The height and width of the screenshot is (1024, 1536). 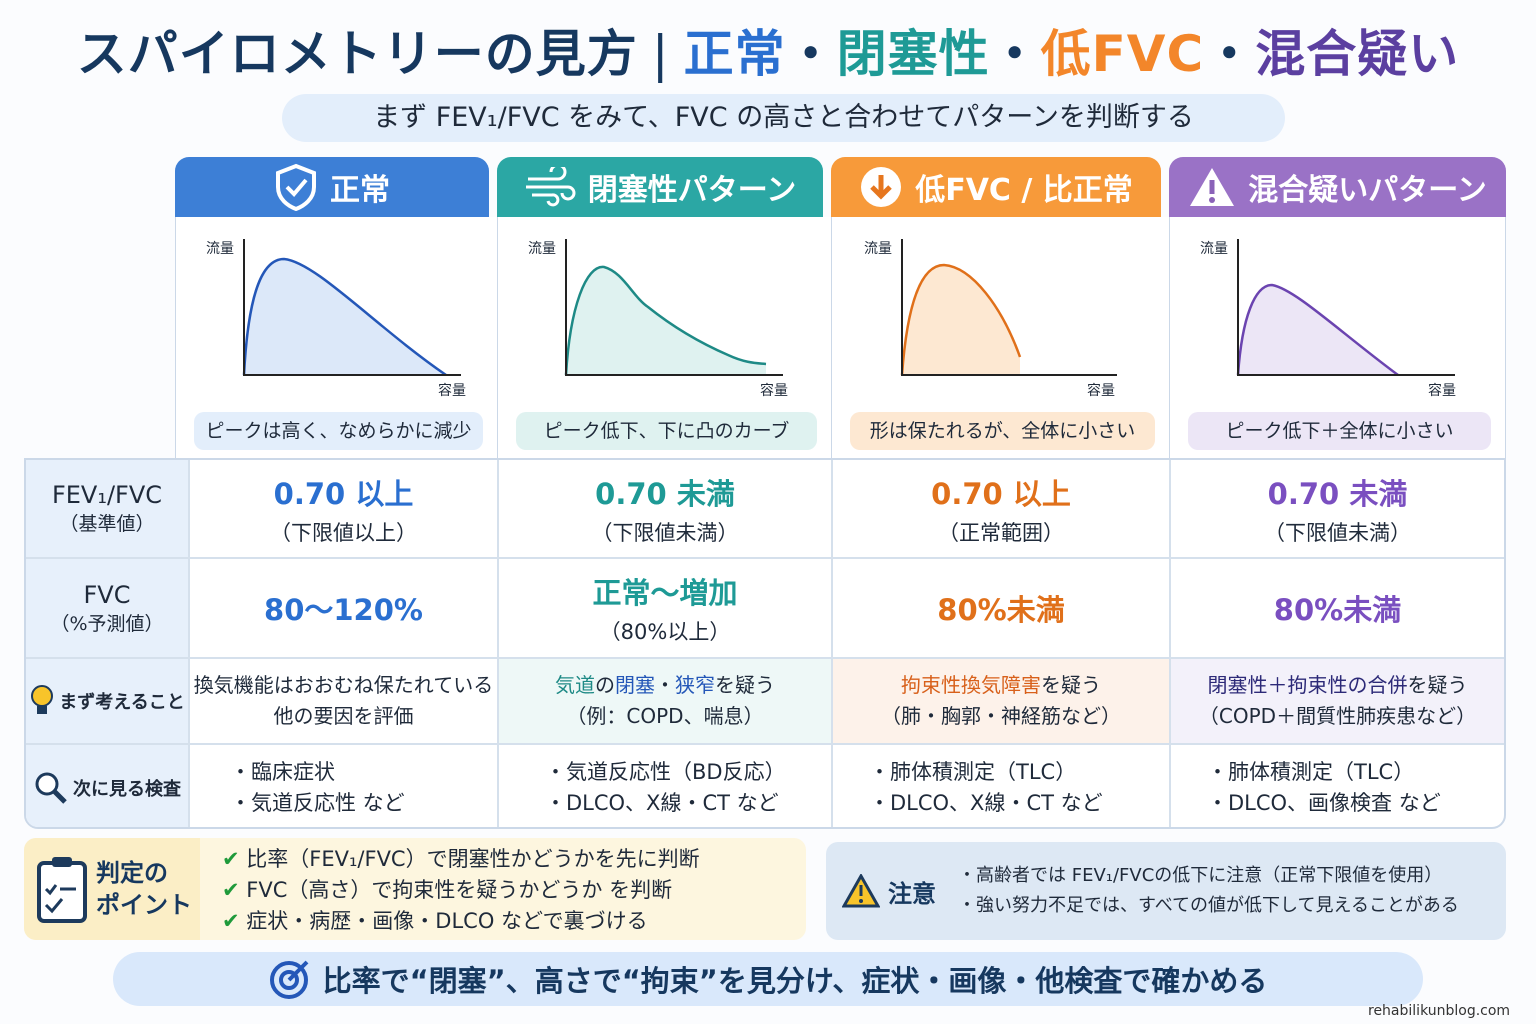 What do you see at coordinates (666, 701) in the screenshot?
I see `cell: 気道の閉塞・狭窄を疑う （例：COPD、喘息）` at bounding box center [666, 701].